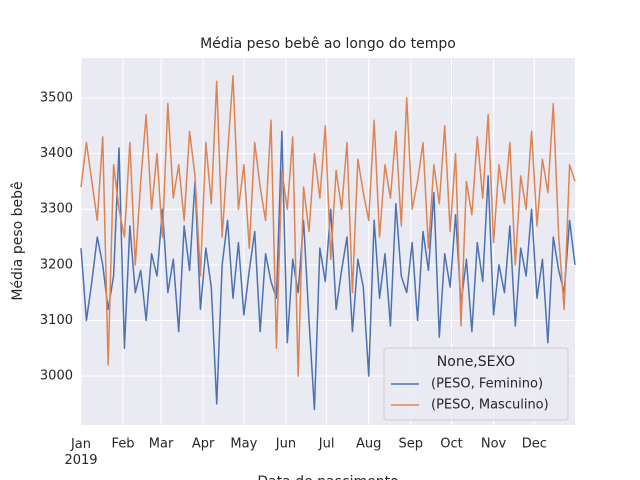 This screenshot has height=480, width=640. What do you see at coordinates (494, 444) in the screenshot?
I see `x-tick-label: Nov` at bounding box center [494, 444].